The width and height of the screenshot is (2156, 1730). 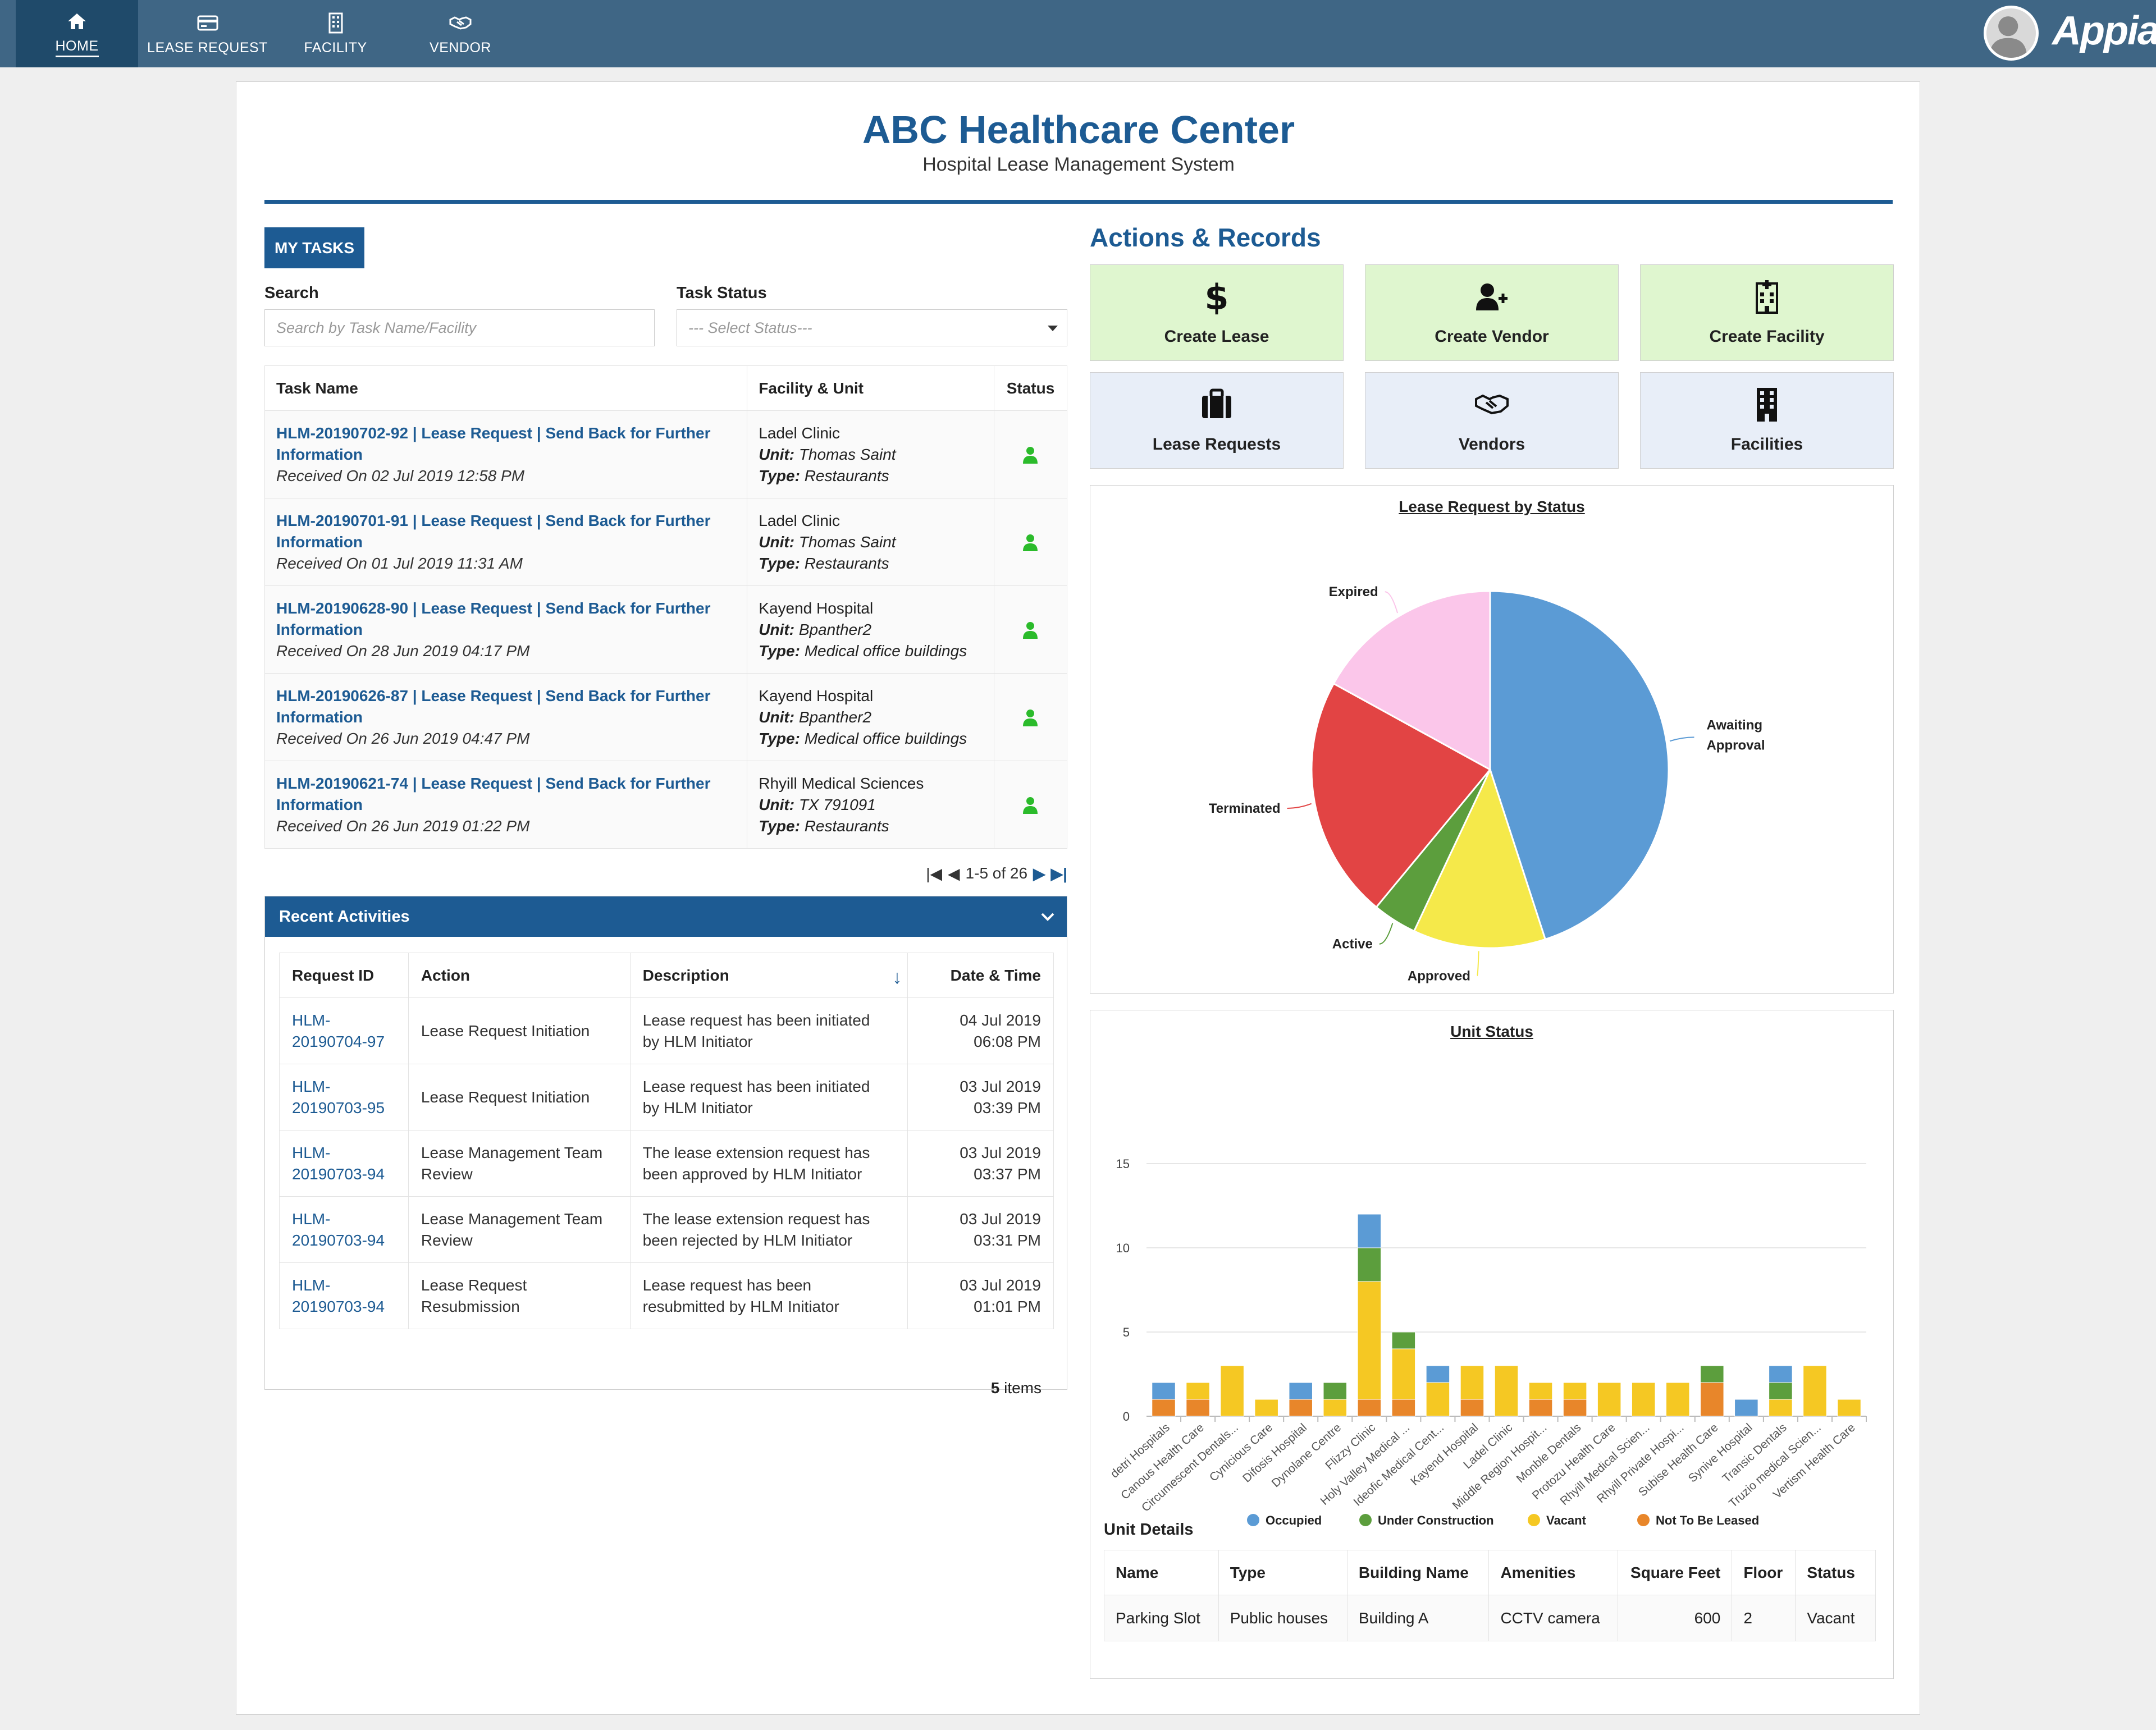 What do you see at coordinates (506, 388) in the screenshot?
I see `column-header-task-name: Task Name` at bounding box center [506, 388].